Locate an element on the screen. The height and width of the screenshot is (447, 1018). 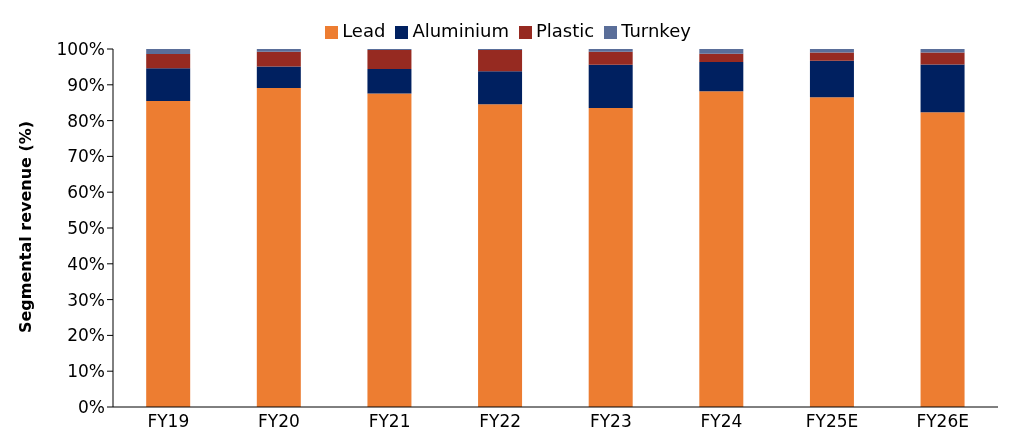
y-tick-label: 70% is located at coordinates (86, 156).